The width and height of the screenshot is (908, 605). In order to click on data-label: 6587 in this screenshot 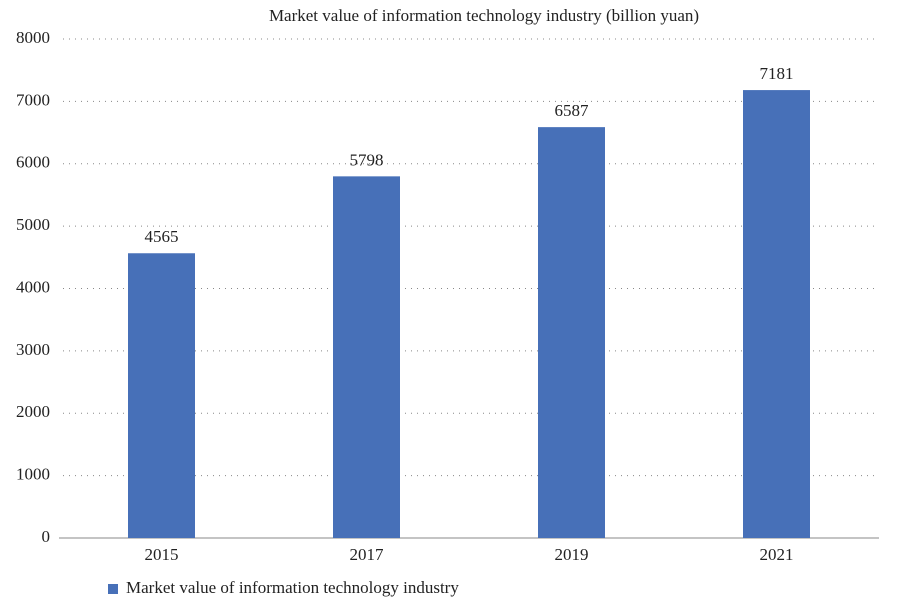, I will do `click(572, 110)`.